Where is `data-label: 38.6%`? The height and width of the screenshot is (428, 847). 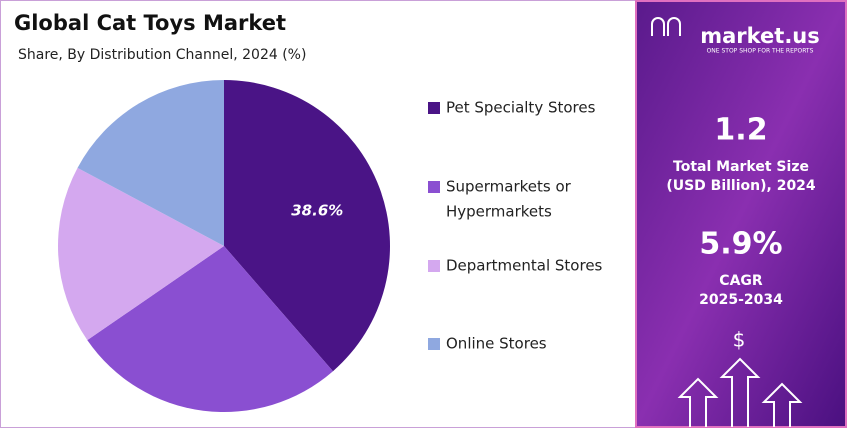 data-label: 38.6% is located at coordinates (317, 211).